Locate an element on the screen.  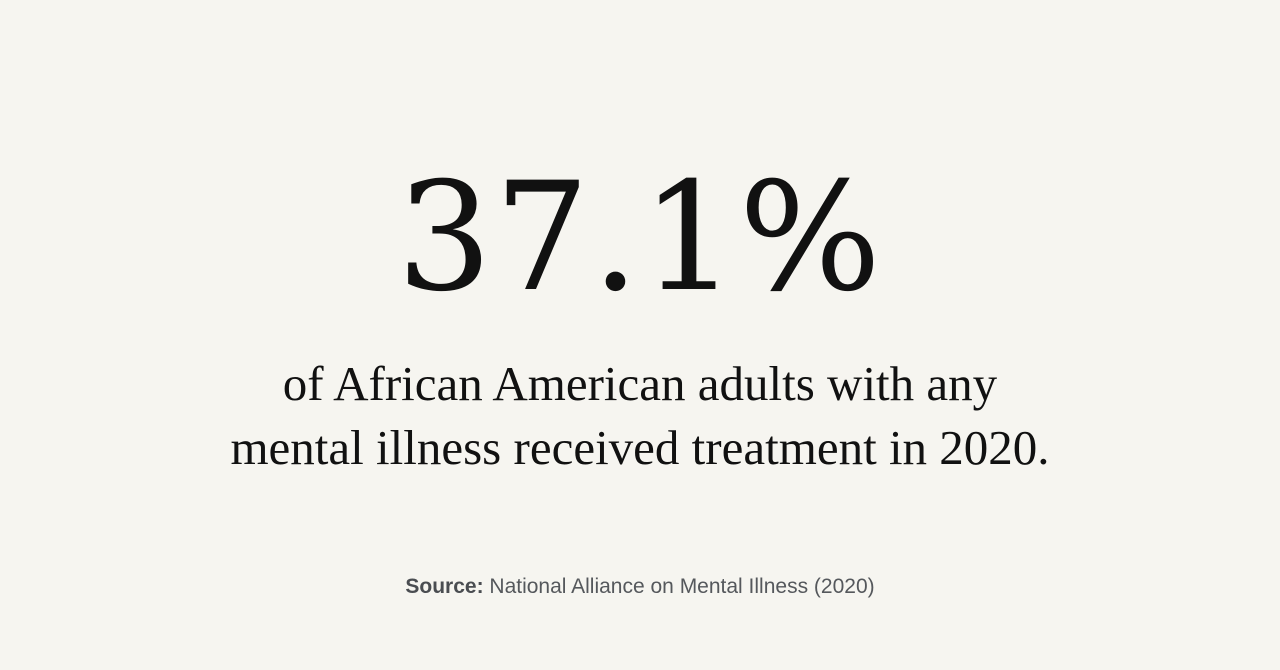
caption-line-1: of African American adults with any is located at coordinates (640, 383).